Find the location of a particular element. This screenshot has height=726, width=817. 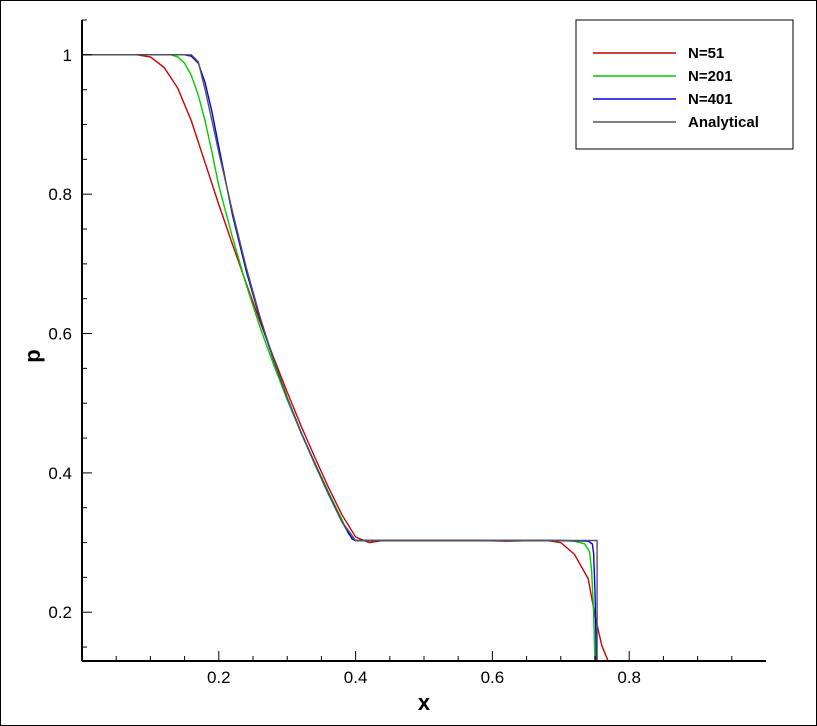

legend-label: N=51 is located at coordinates (706, 53).